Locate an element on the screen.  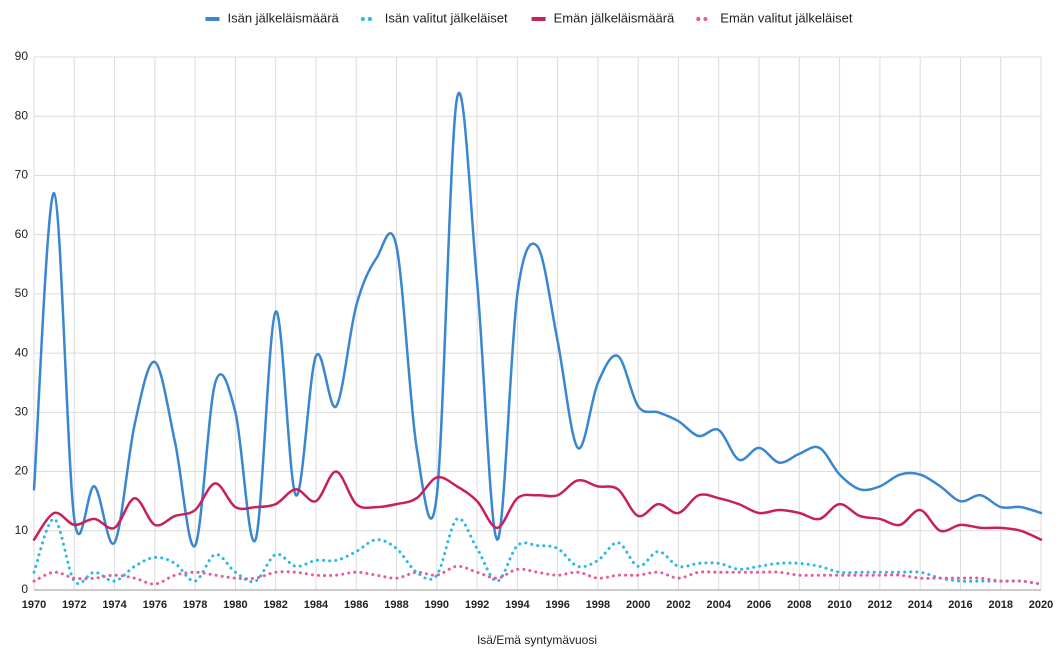
x-tick-label: 1984 is located at coordinates (316, 605).